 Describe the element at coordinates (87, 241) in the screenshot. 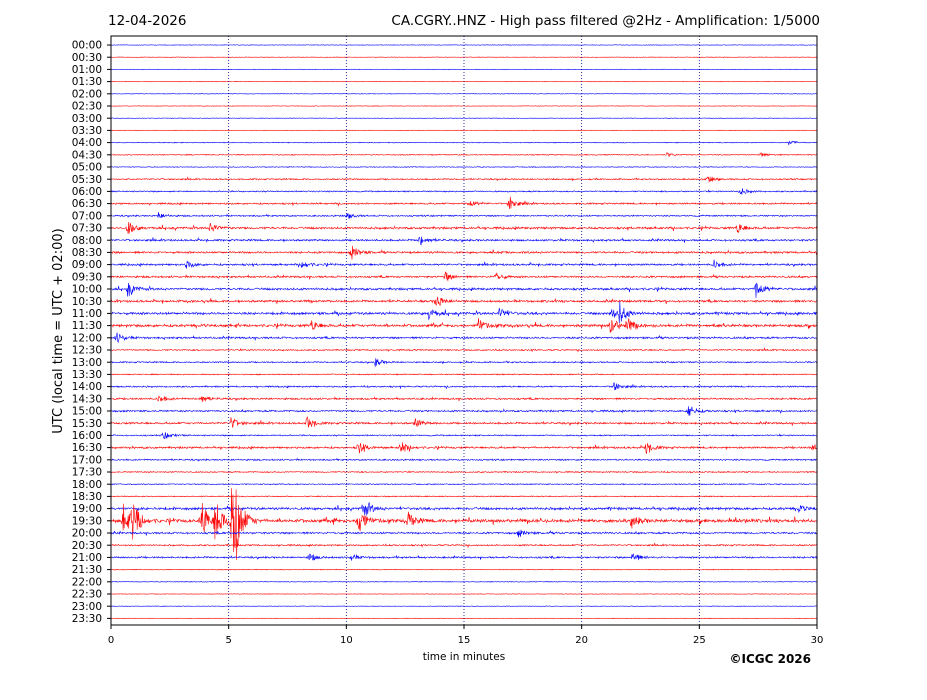

I see `y-tick-label: 08:00` at that location.